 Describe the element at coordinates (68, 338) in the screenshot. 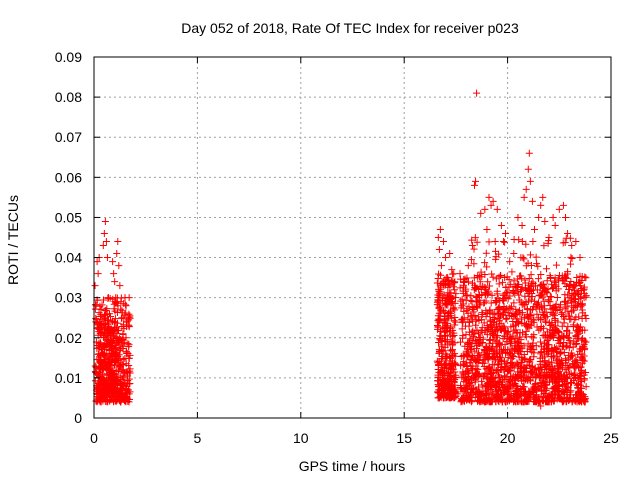

I see `y-tick-label: 0.02` at that location.